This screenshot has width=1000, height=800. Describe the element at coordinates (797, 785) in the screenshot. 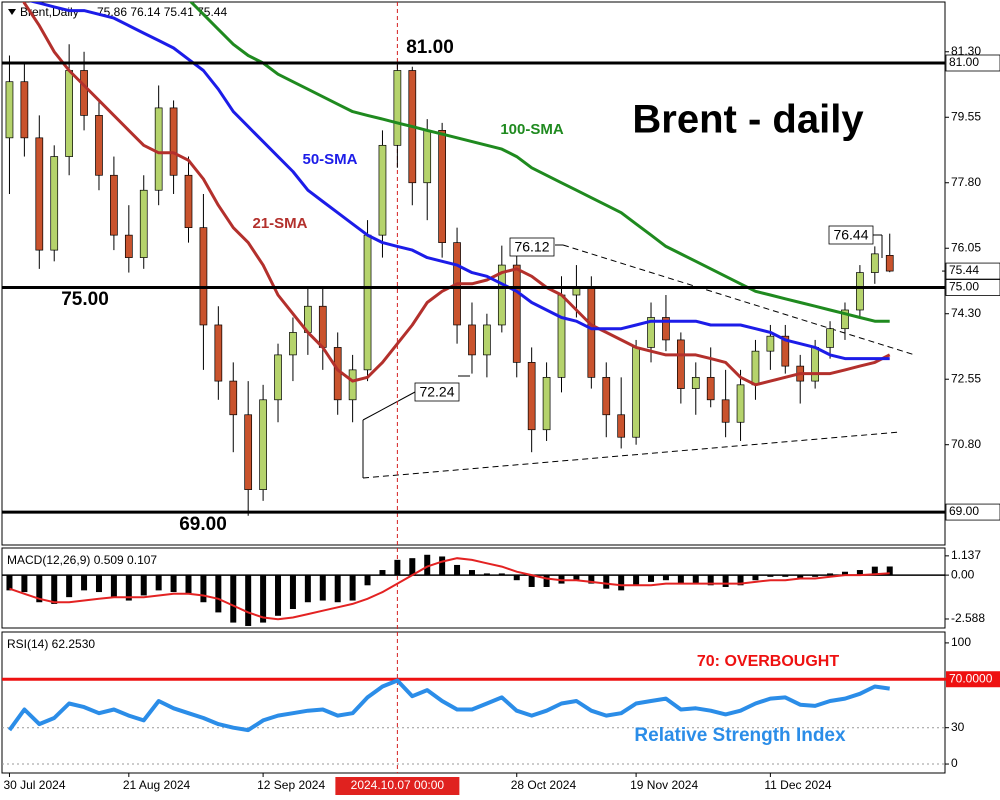

I see `x-tick-label: 11 Dec 2024` at that location.